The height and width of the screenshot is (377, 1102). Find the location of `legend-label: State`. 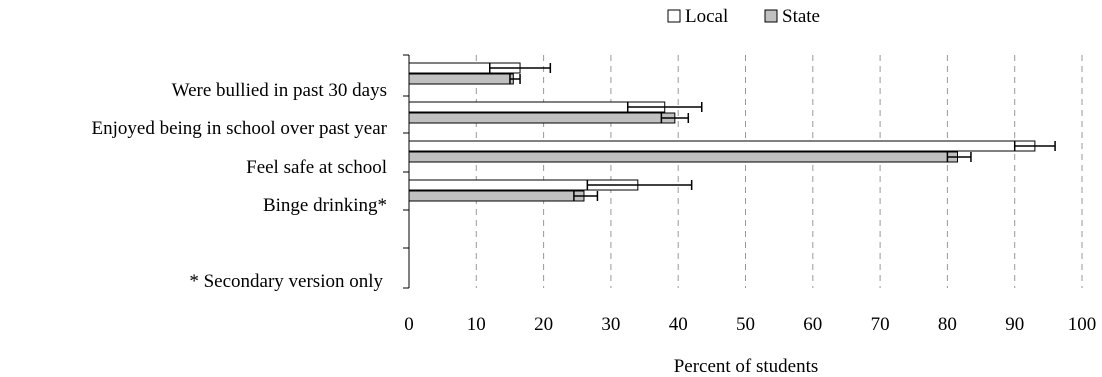

legend-label: State is located at coordinates (801, 16).